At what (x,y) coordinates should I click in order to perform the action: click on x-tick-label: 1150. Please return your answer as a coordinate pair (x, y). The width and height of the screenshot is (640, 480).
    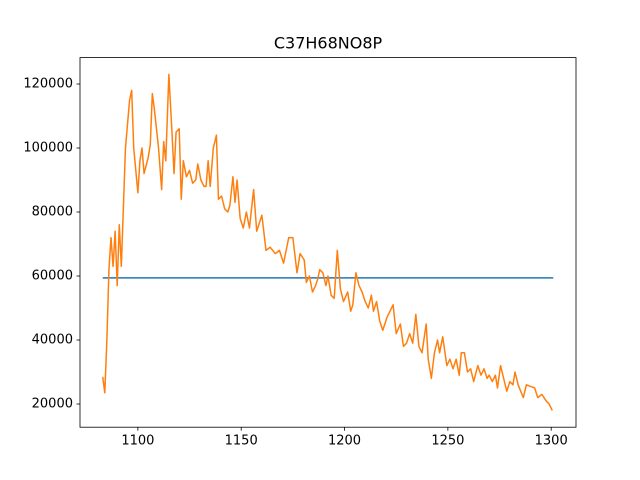
    Looking at the image, I should click on (241, 441).